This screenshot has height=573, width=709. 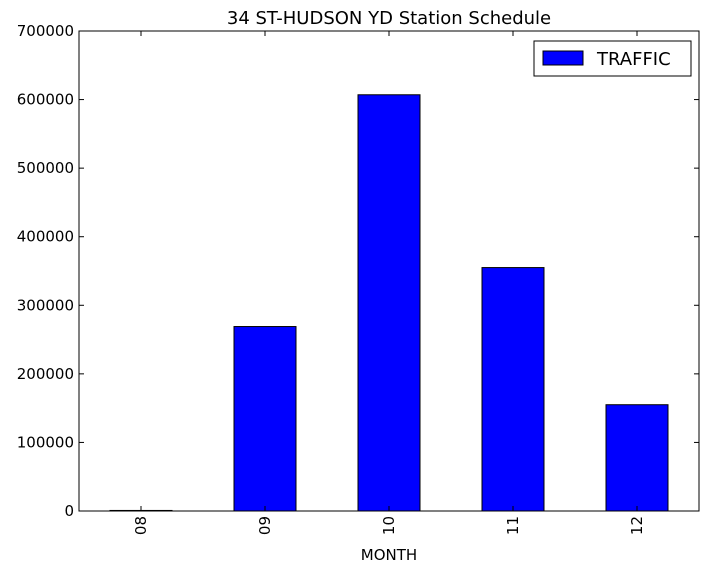 What do you see at coordinates (45, 168) in the screenshot?
I see `y-tick-label: 500000` at bounding box center [45, 168].